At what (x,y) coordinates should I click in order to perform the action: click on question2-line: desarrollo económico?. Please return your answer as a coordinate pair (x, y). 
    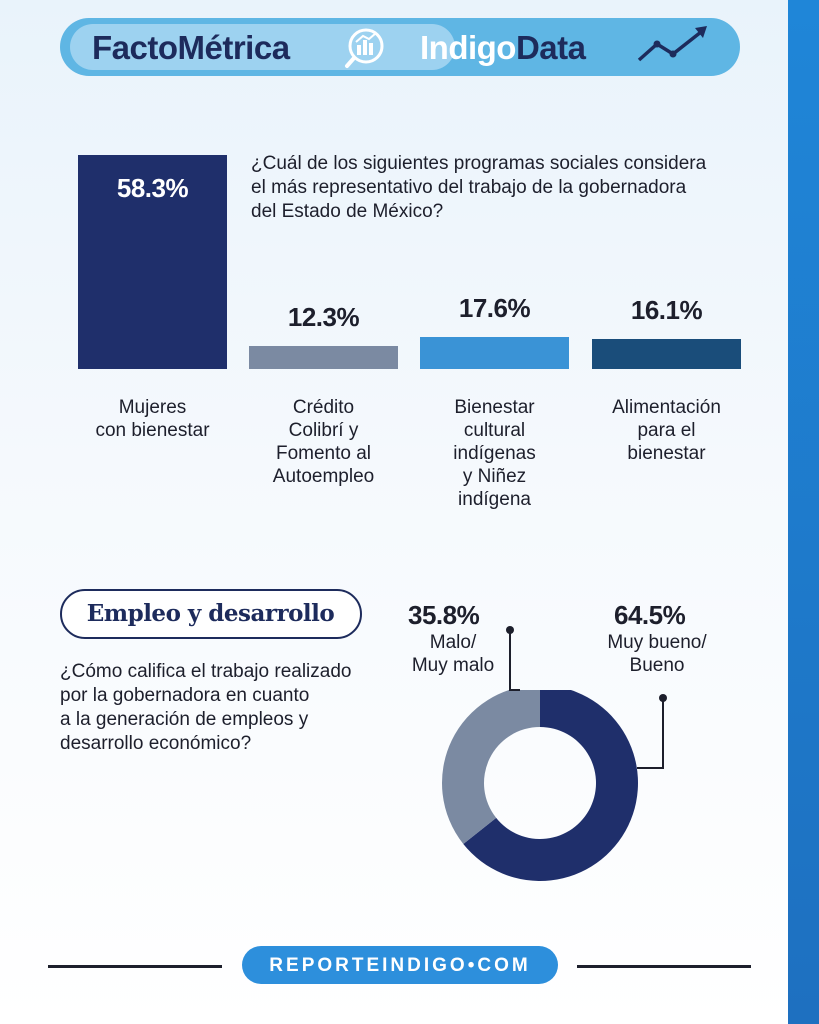
    Looking at the image, I should click on (156, 743).